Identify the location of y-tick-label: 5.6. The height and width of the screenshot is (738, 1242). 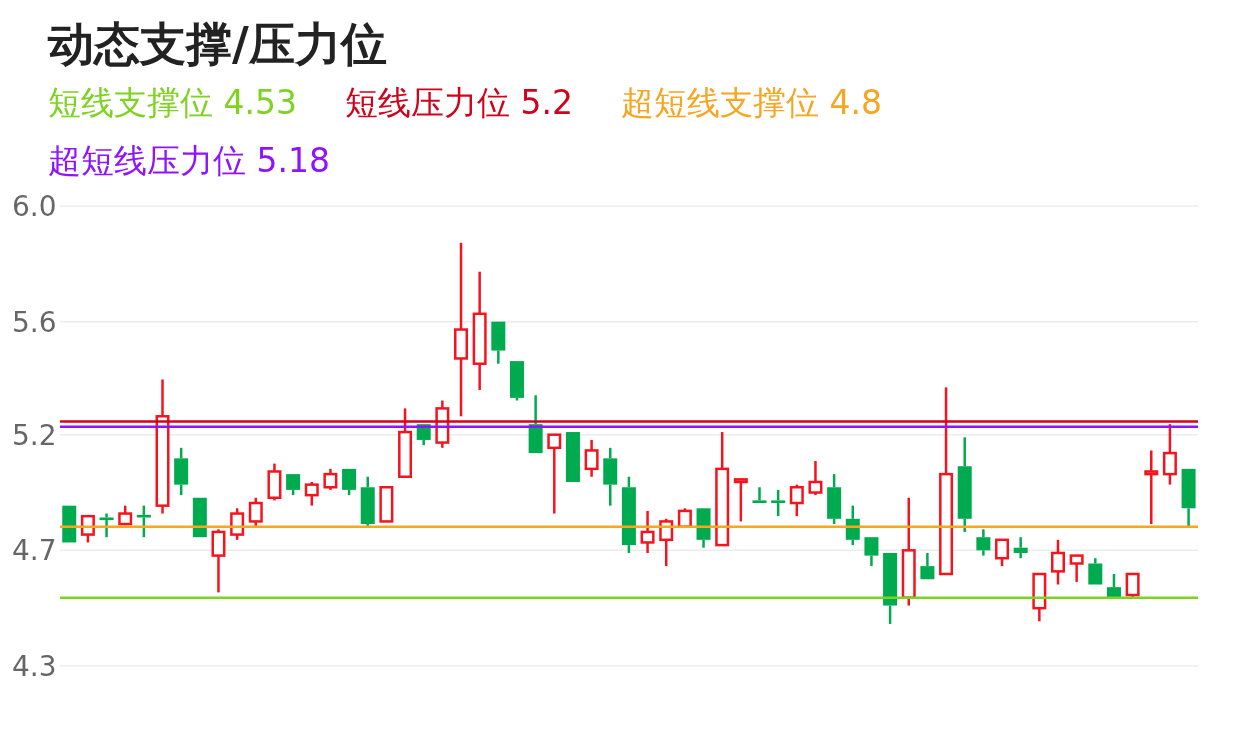
(34, 322).